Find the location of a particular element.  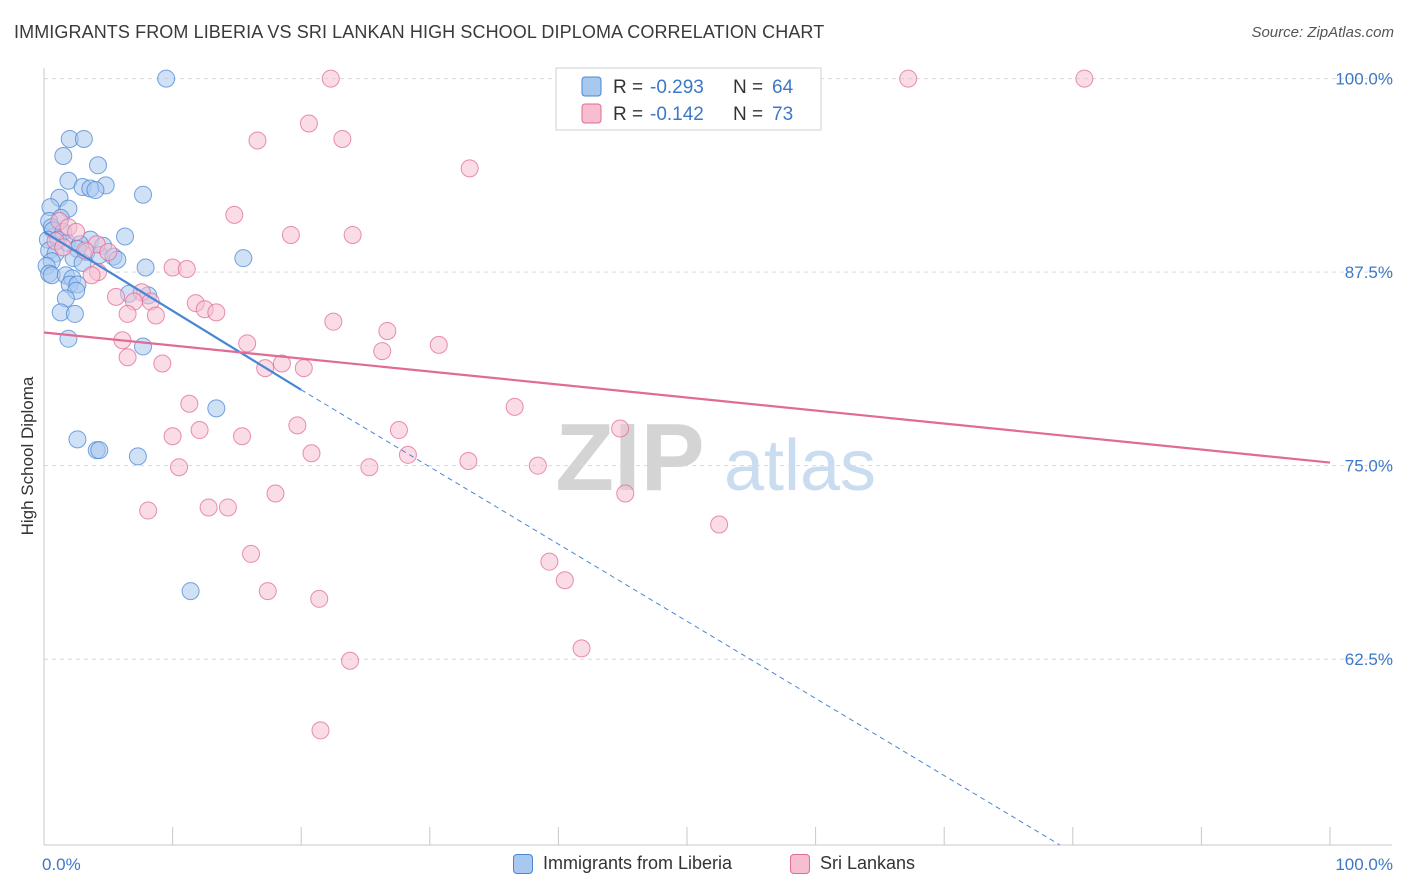

stats-r-label: R = is located at coordinates (628, 114).